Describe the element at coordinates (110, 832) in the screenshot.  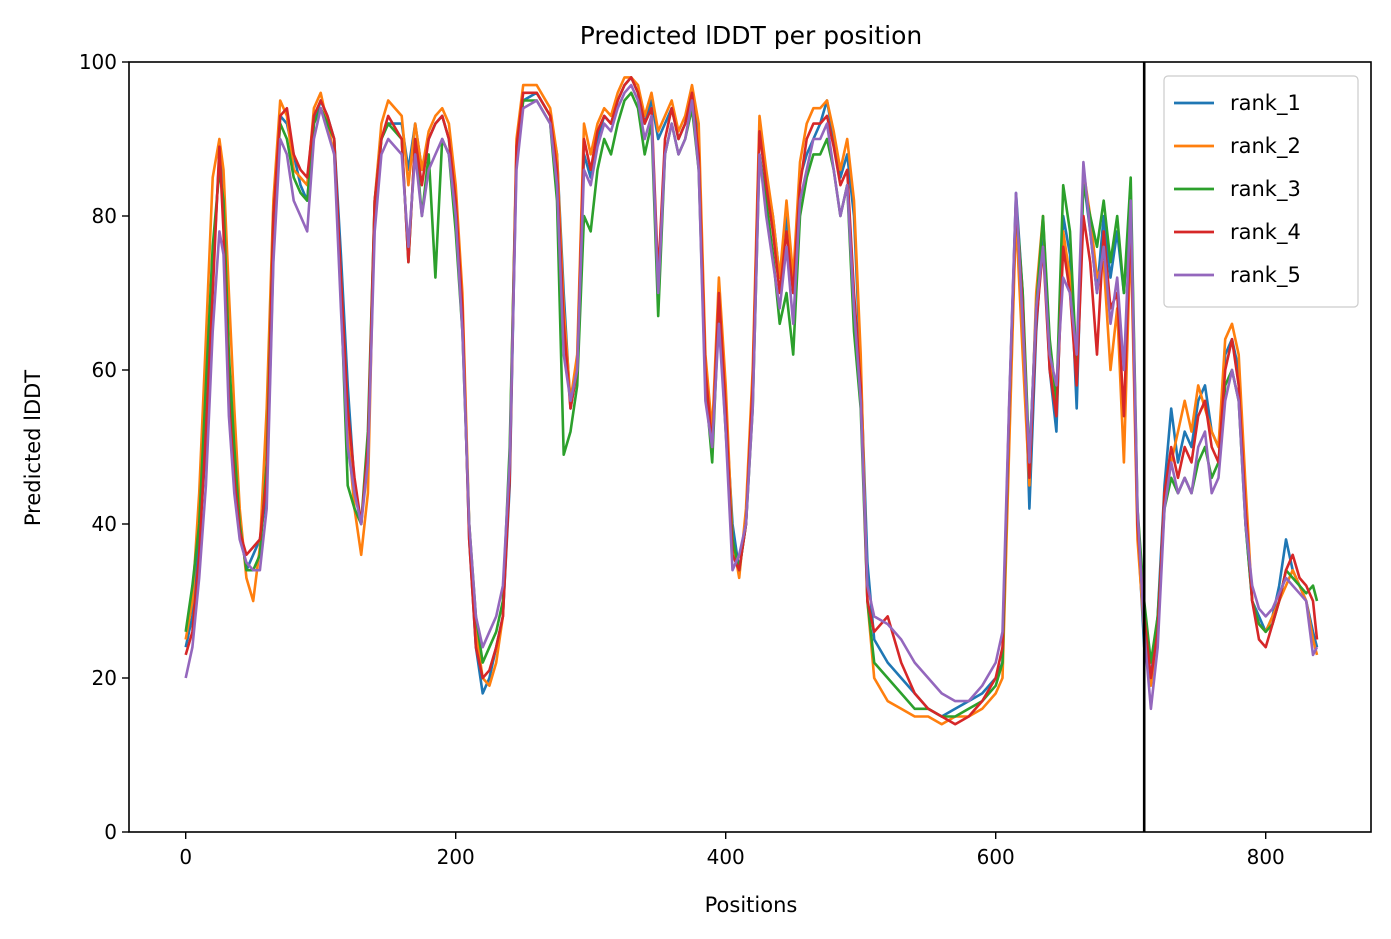
I see `y-tick-label: 0` at that location.